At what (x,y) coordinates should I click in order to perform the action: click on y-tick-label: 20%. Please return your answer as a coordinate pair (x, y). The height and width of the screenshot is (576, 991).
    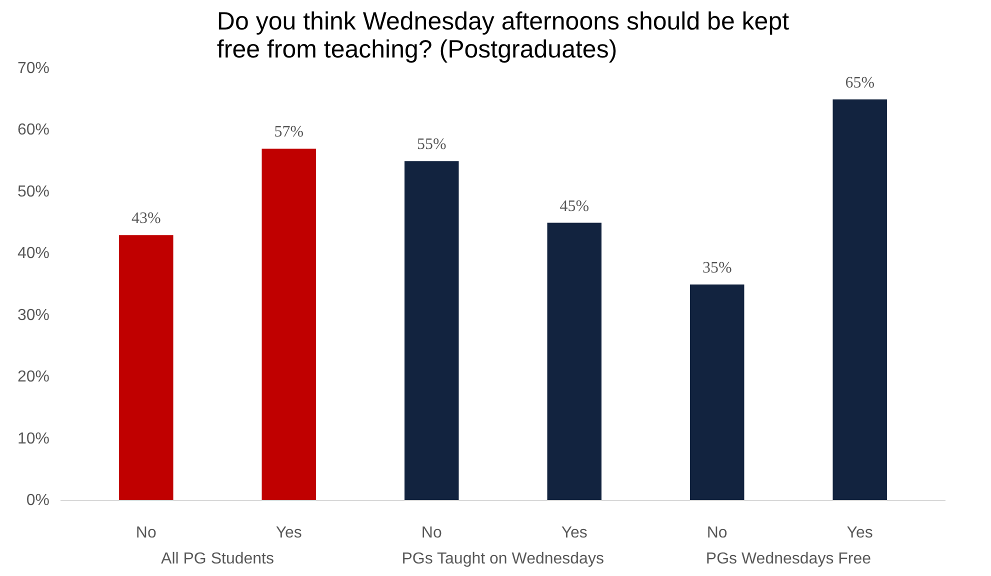
    Looking at the image, I should click on (33, 377).